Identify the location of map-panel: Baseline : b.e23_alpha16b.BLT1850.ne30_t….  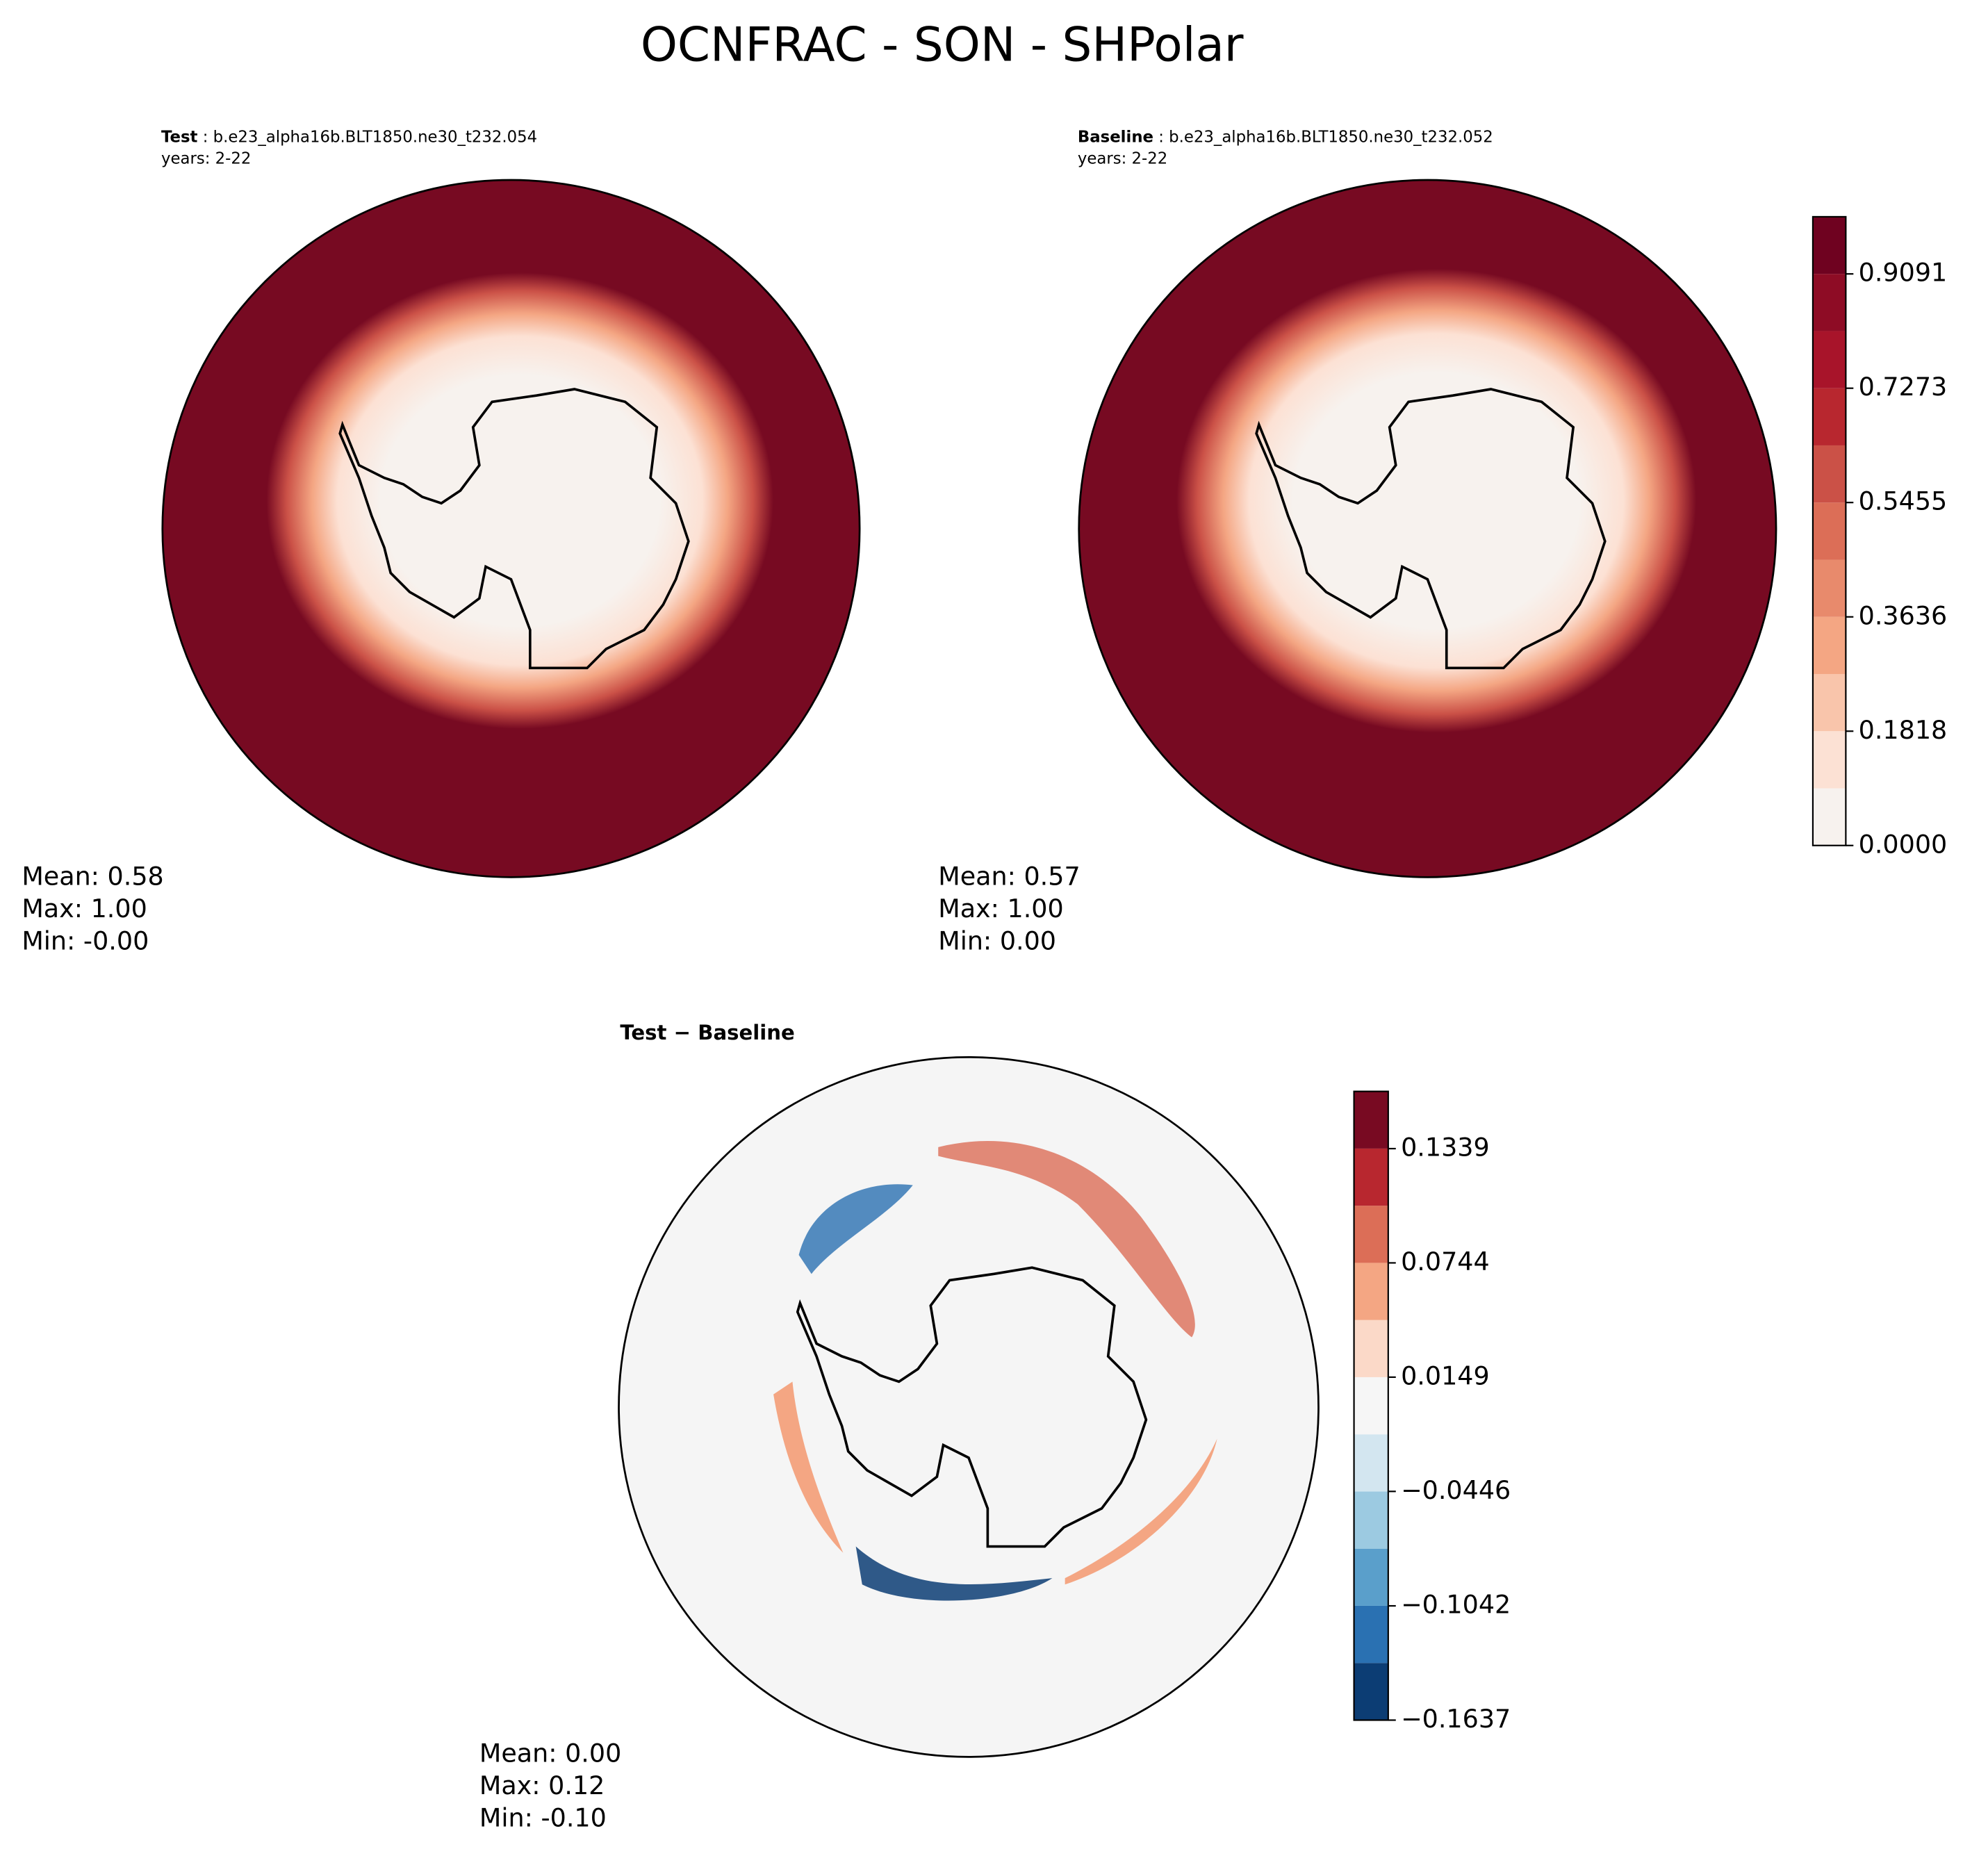
(1427, 503).